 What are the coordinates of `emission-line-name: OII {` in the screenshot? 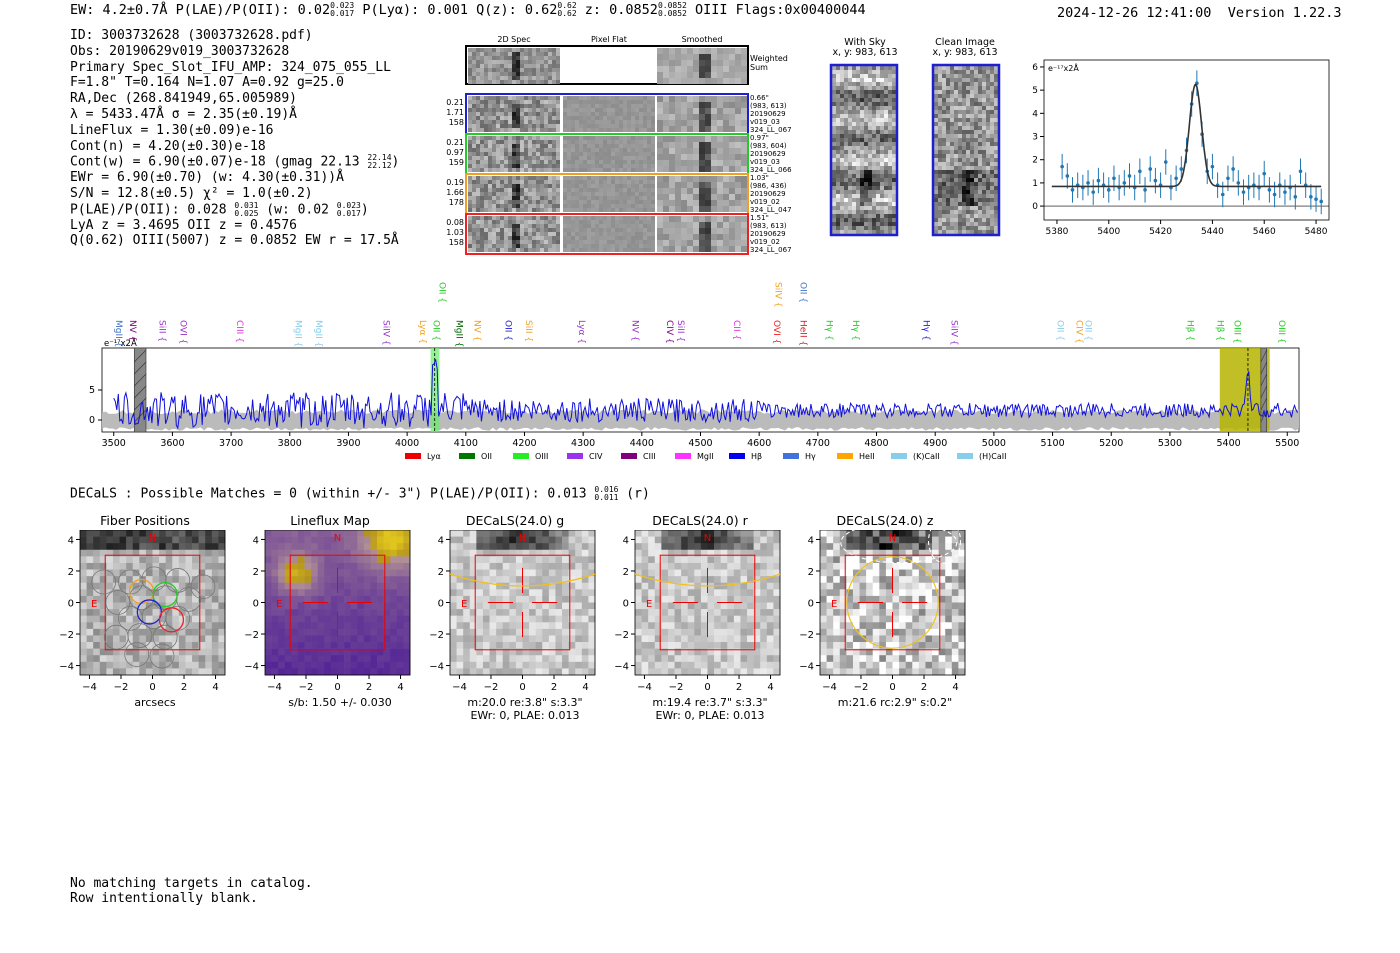 It's located at (441, 292).